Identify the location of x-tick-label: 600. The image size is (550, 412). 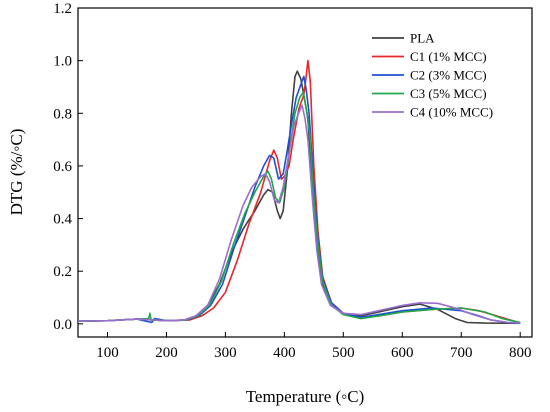
(402, 353).